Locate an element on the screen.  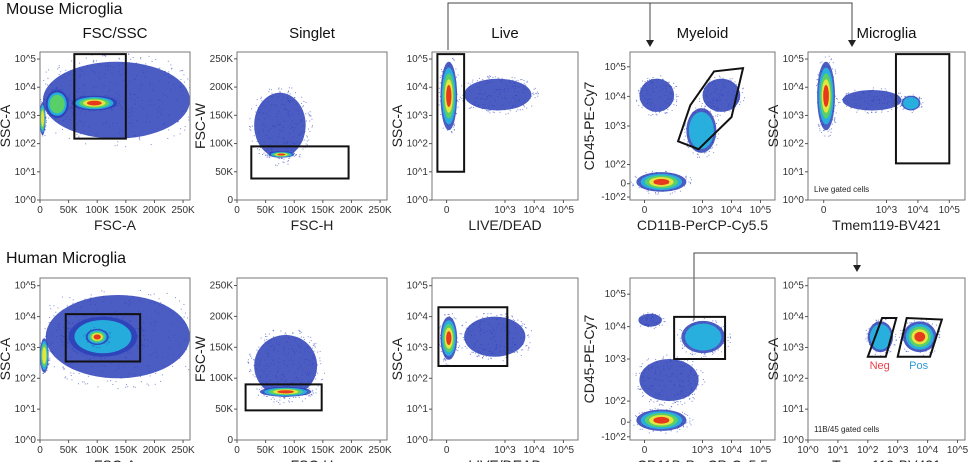
cell-population is located at coordinates (448, 95).